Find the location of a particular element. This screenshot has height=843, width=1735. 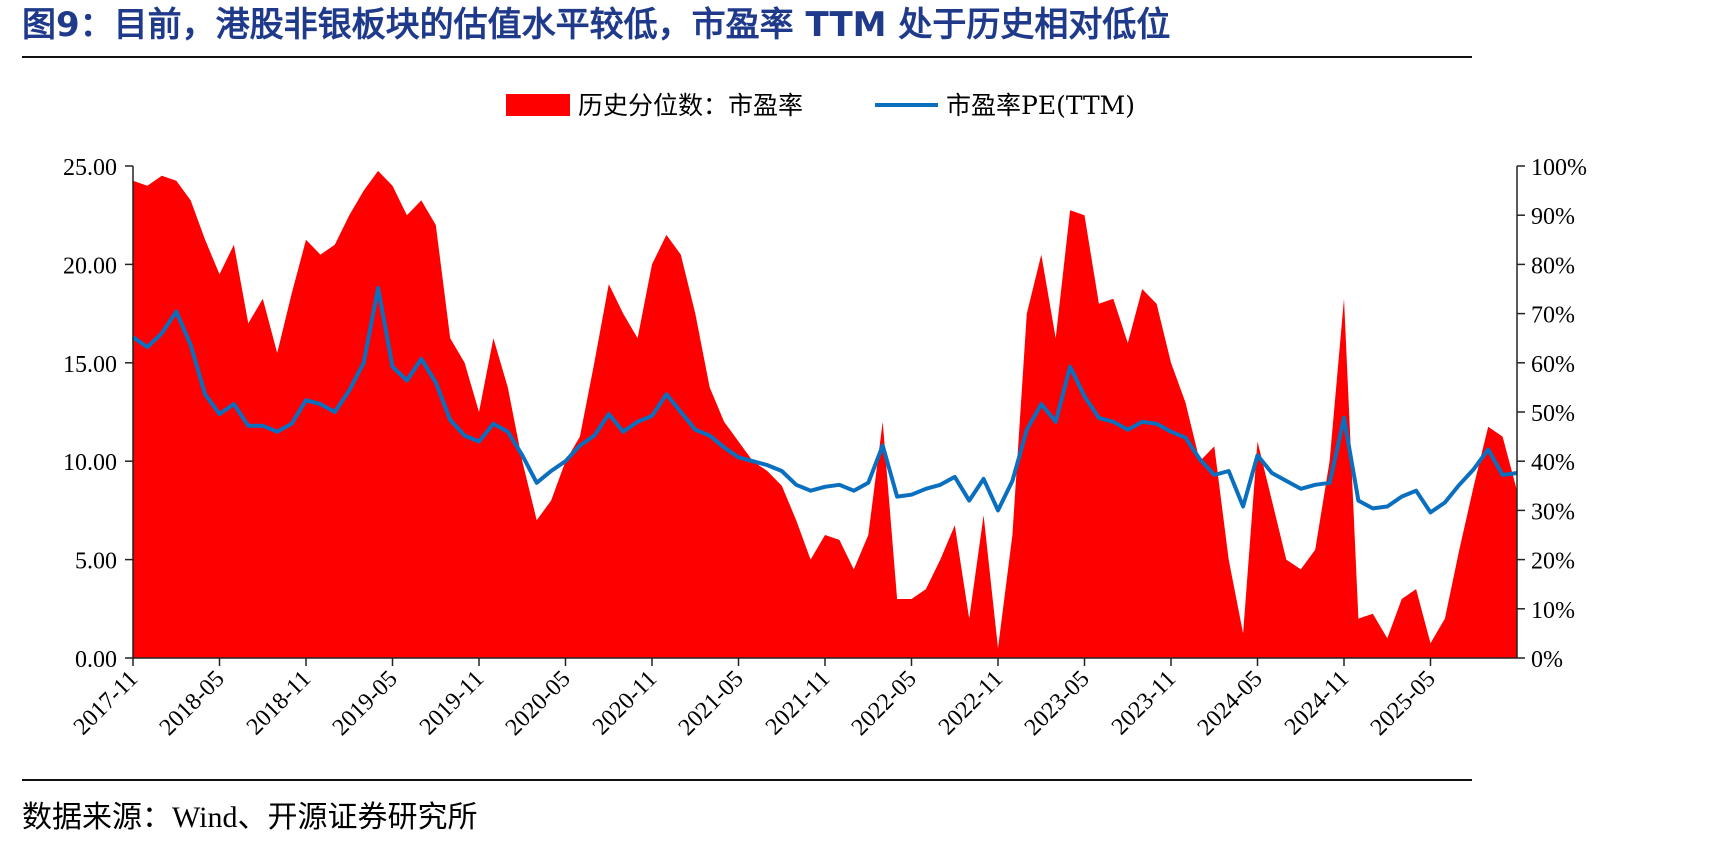

x-tick-label: 2024-05 is located at coordinates (1230, 703).